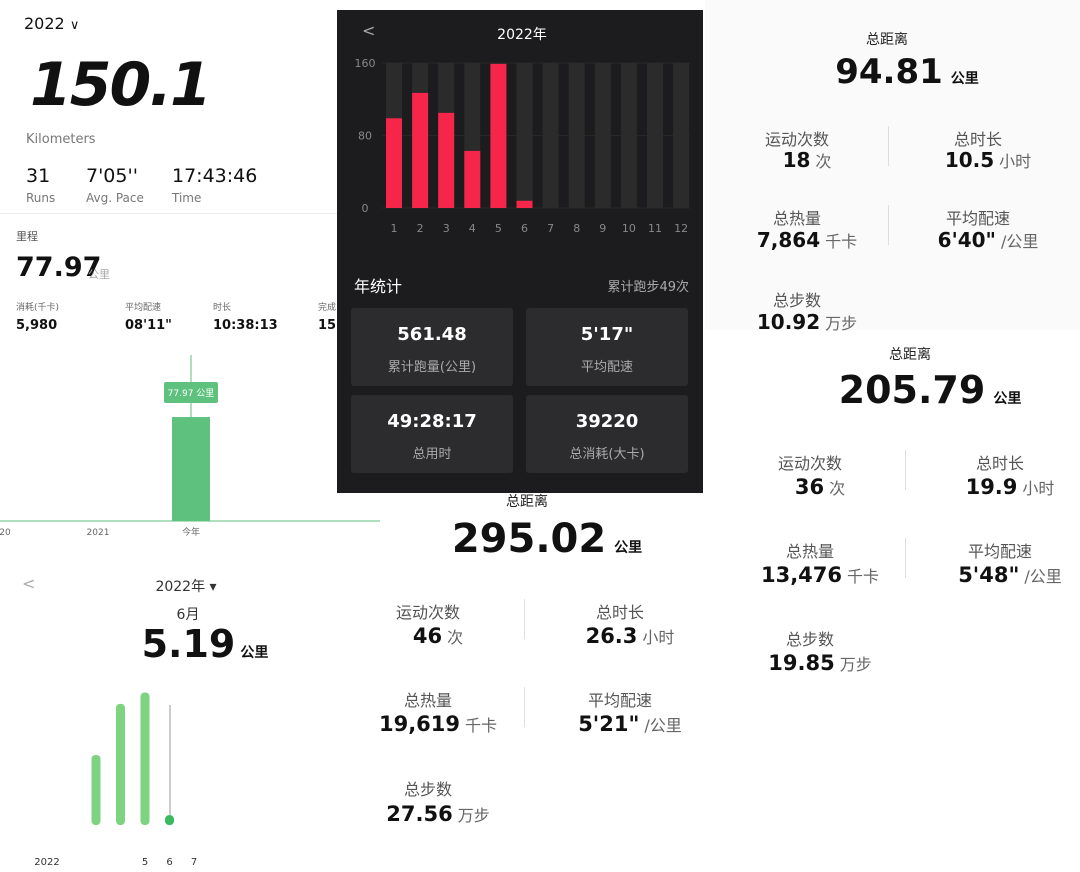 Image resolution: width=1080 pixels, height=872 pixels. What do you see at coordinates (41, 198) in the screenshot?
I see `stat-label: Runs` at bounding box center [41, 198].